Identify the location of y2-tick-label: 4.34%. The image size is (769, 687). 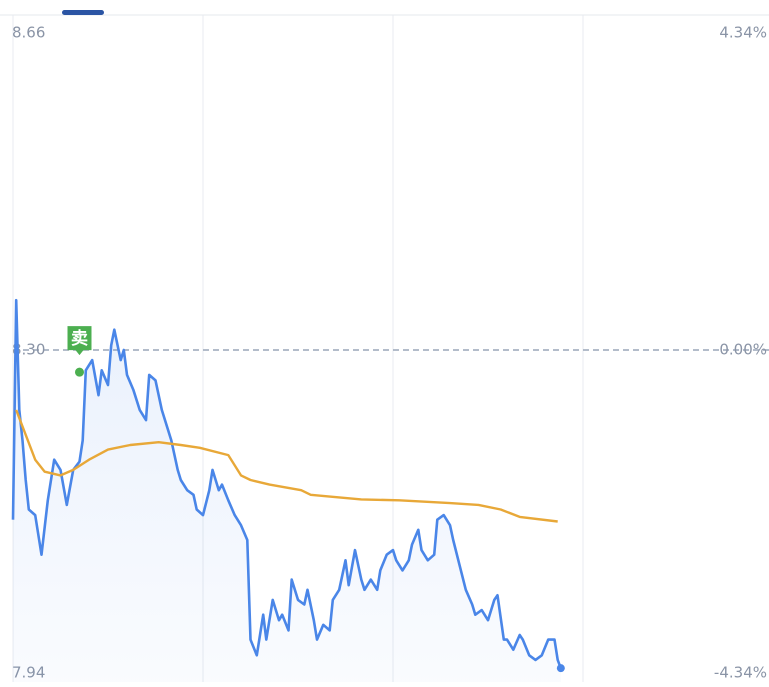
(743, 33).